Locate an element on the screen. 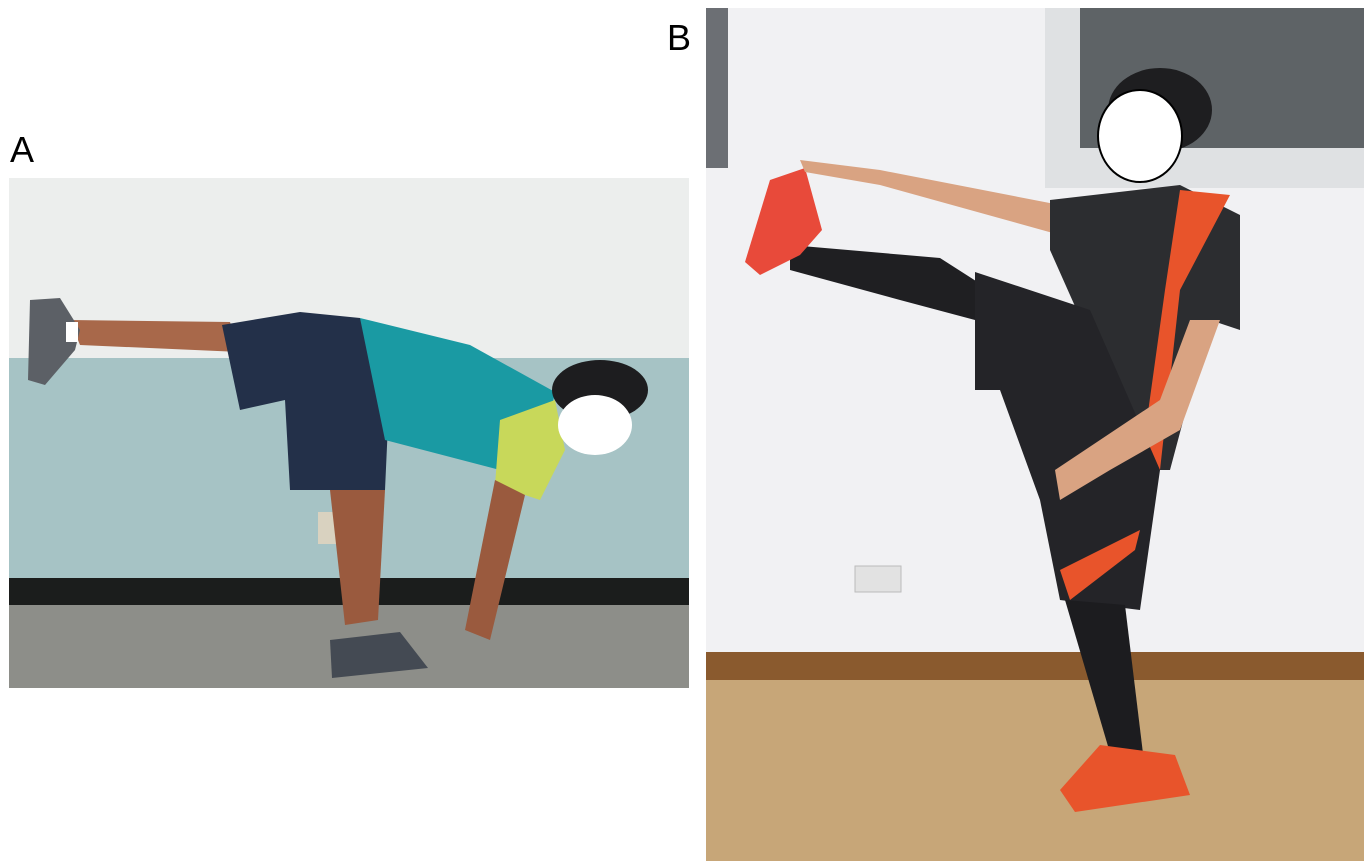  window-left is located at coordinates (717, 88).